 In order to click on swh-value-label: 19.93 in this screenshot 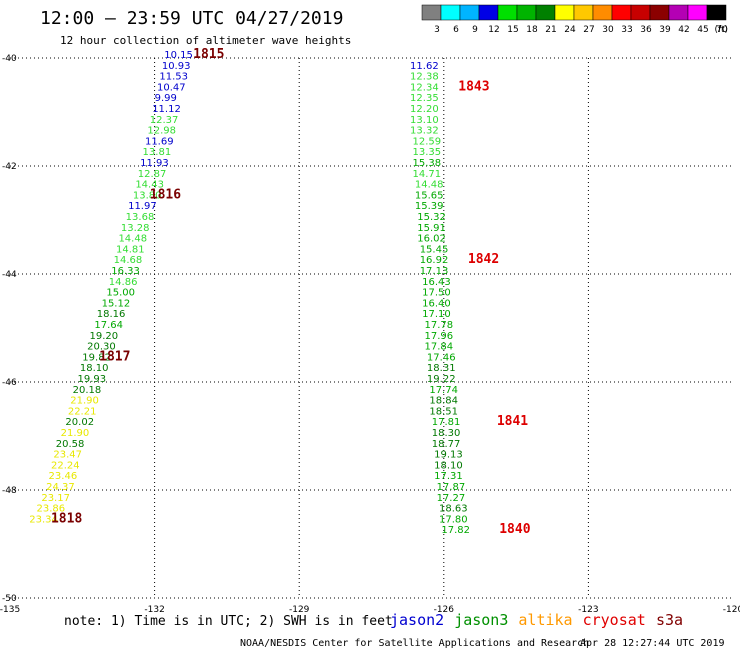, I will do `click(91, 379)`.